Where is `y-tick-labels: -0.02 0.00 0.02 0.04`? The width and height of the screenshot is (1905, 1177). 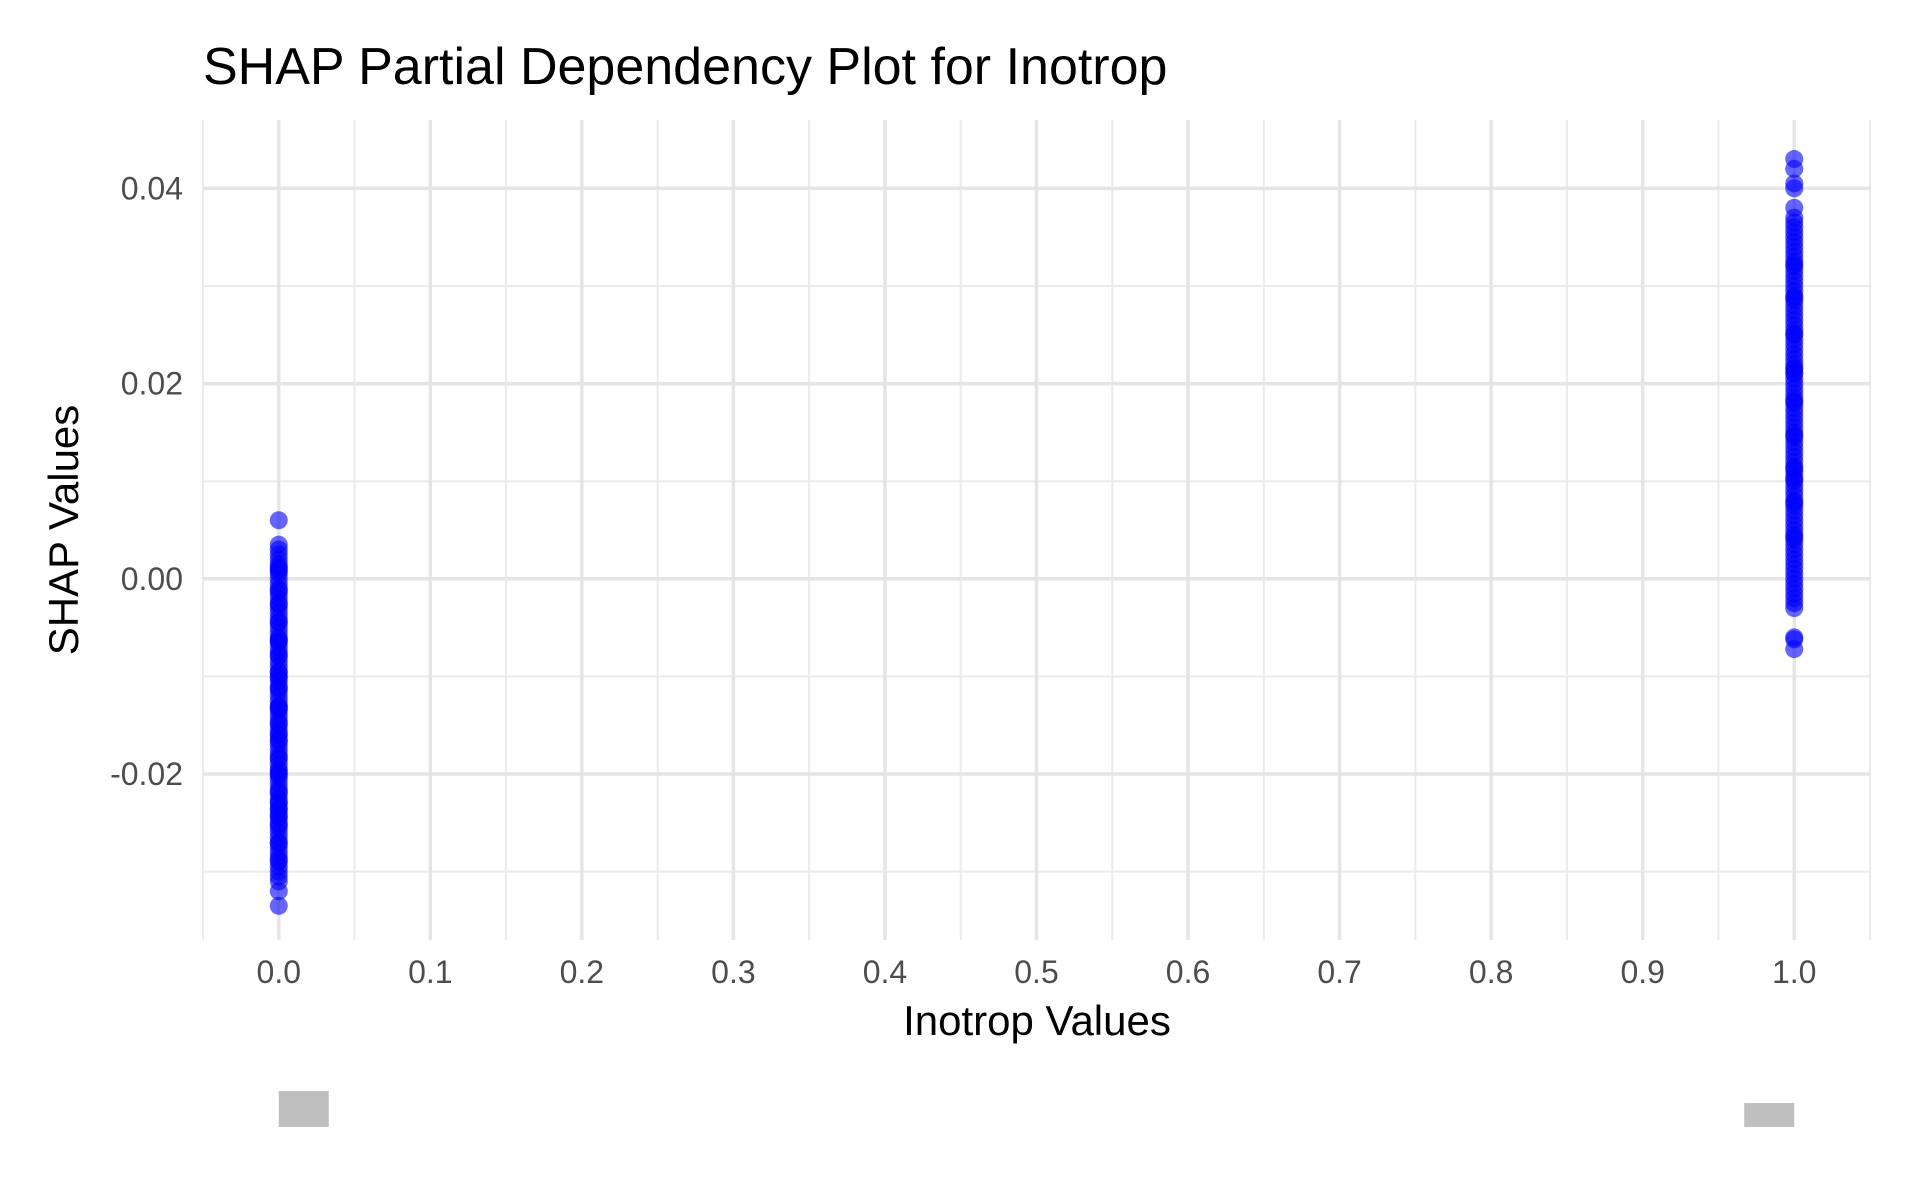
y-tick-labels: -0.02 0.00 0.02 0.04 is located at coordinates (146, 481).